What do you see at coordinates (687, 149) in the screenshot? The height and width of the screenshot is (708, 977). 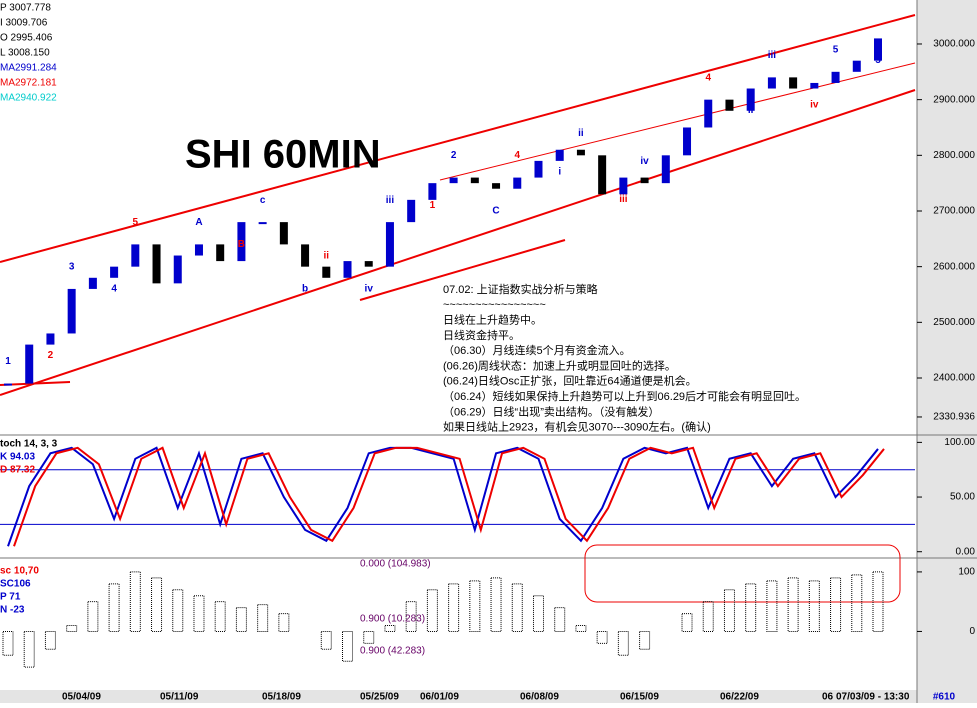 I see `wave-label: 3` at bounding box center [687, 149].